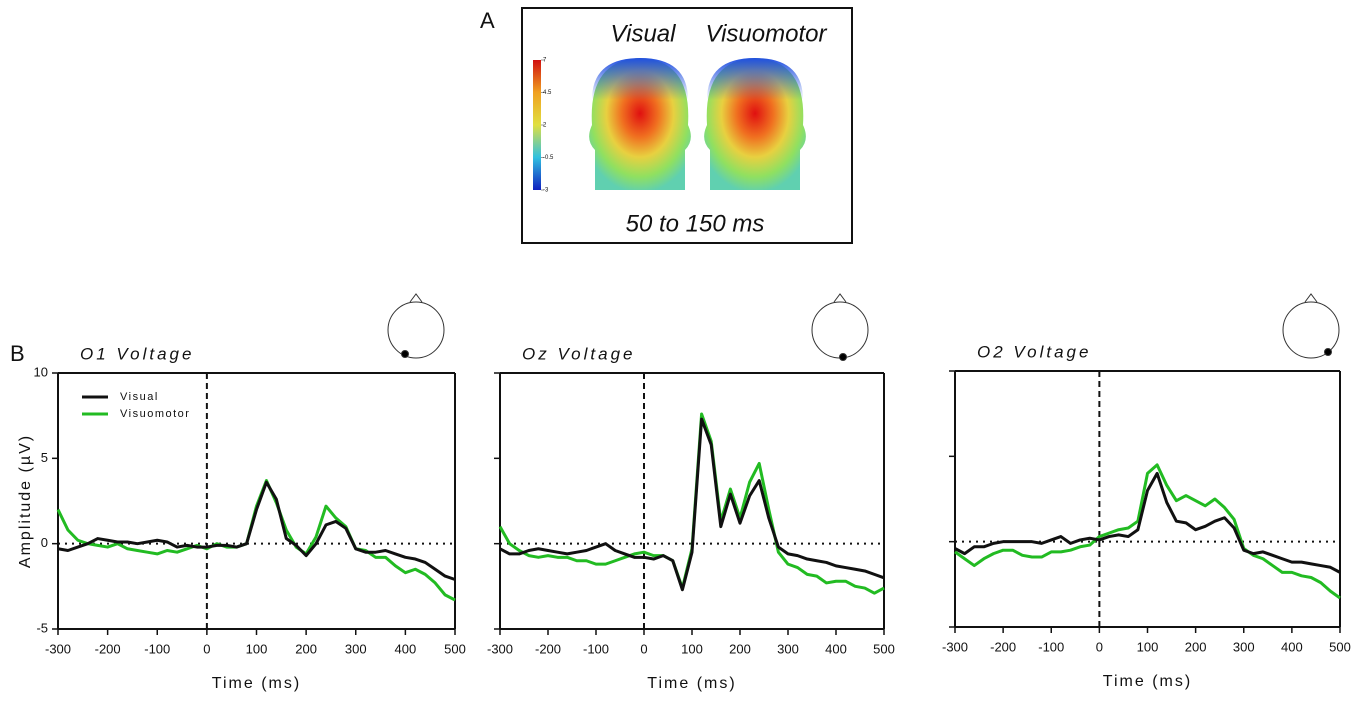 The width and height of the screenshot is (1368, 703). I want to click on head-visual, so click(640, 124).